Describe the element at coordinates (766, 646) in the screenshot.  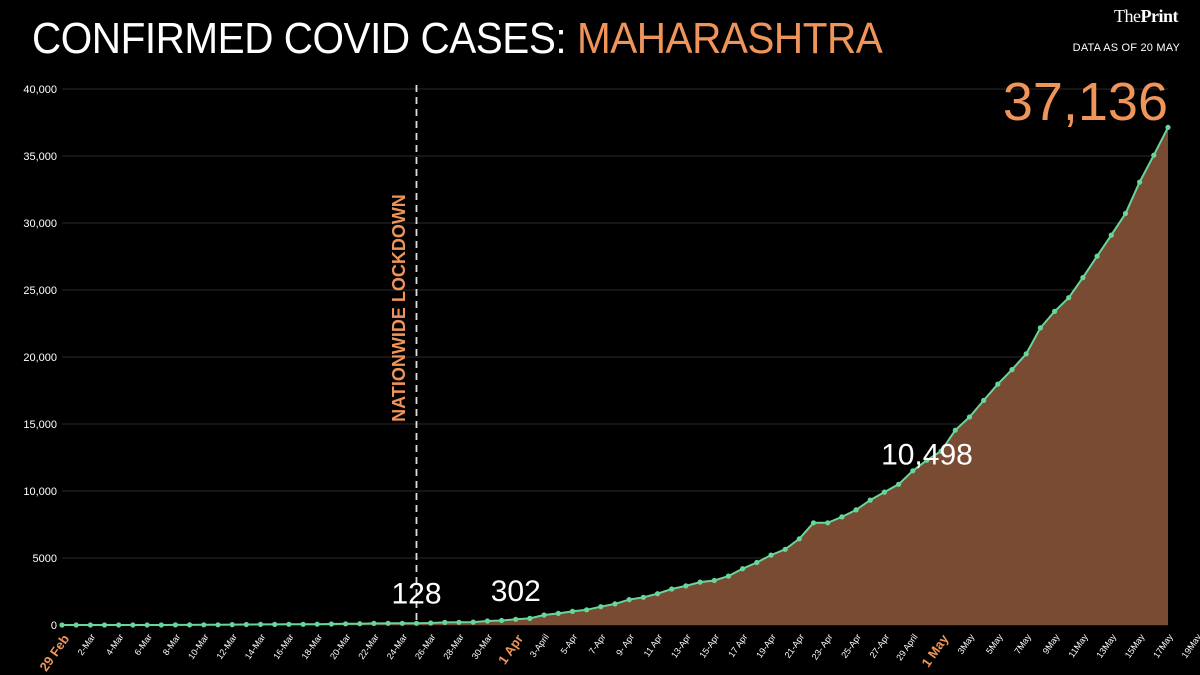
I see `x-tick-label: 19-Apr` at that location.